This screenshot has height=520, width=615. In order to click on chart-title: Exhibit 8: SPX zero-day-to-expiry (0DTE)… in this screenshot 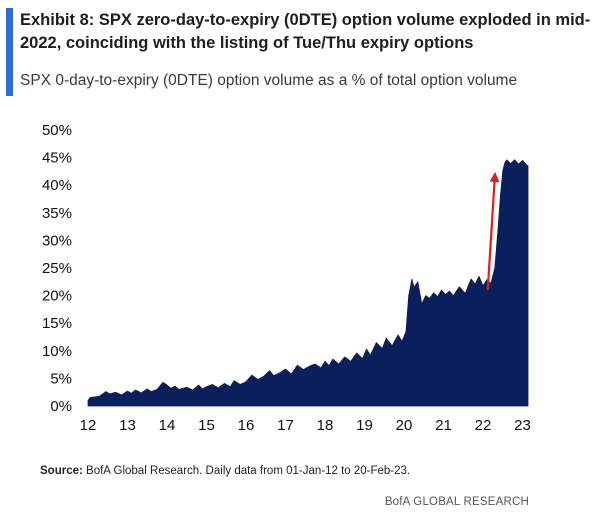, I will do `click(305, 31)`.